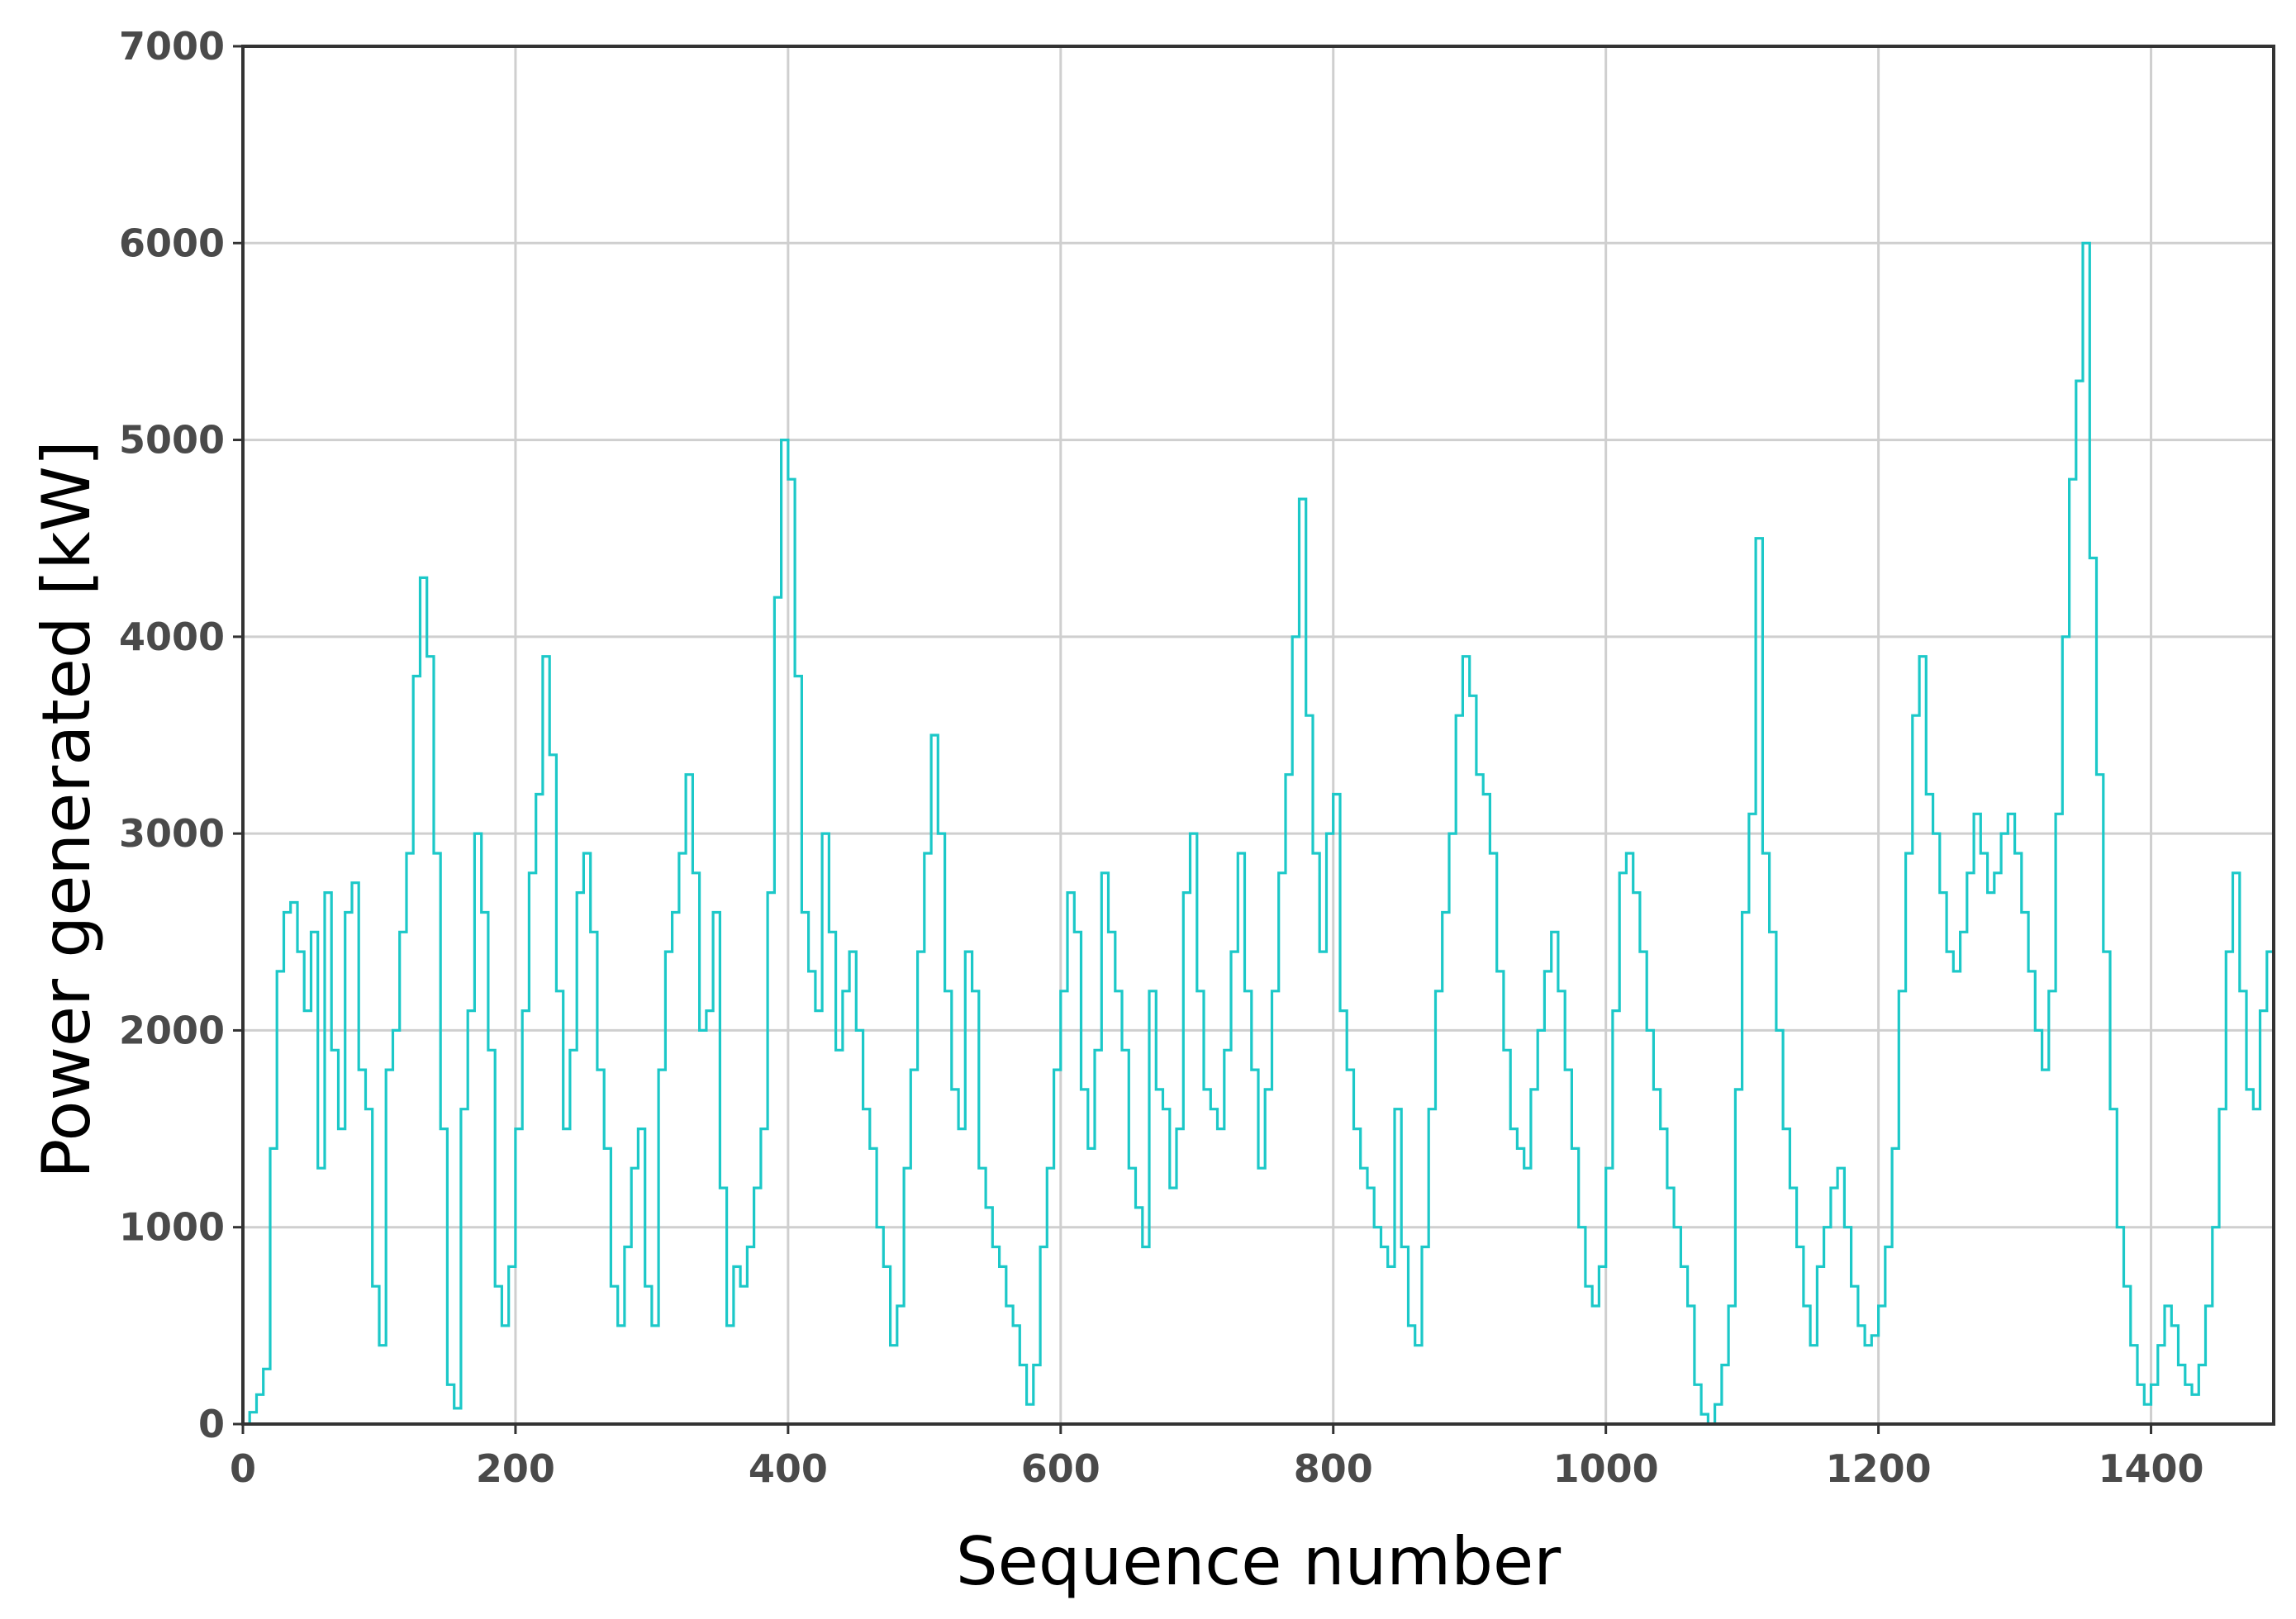  What do you see at coordinates (788, 1468) in the screenshot?
I see `x-tick-label: 400` at bounding box center [788, 1468].